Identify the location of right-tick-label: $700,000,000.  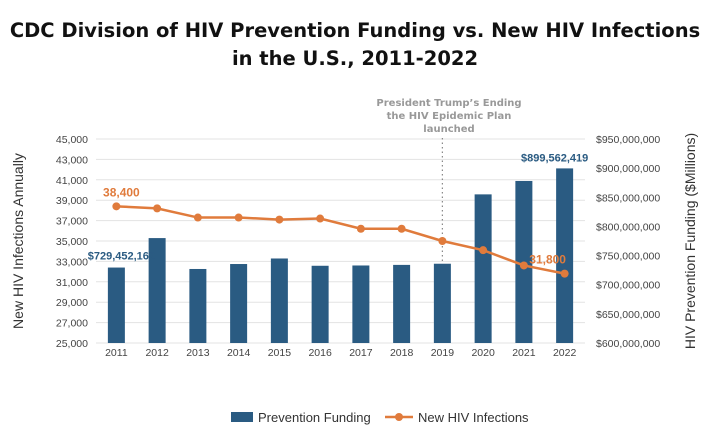
(628, 286).